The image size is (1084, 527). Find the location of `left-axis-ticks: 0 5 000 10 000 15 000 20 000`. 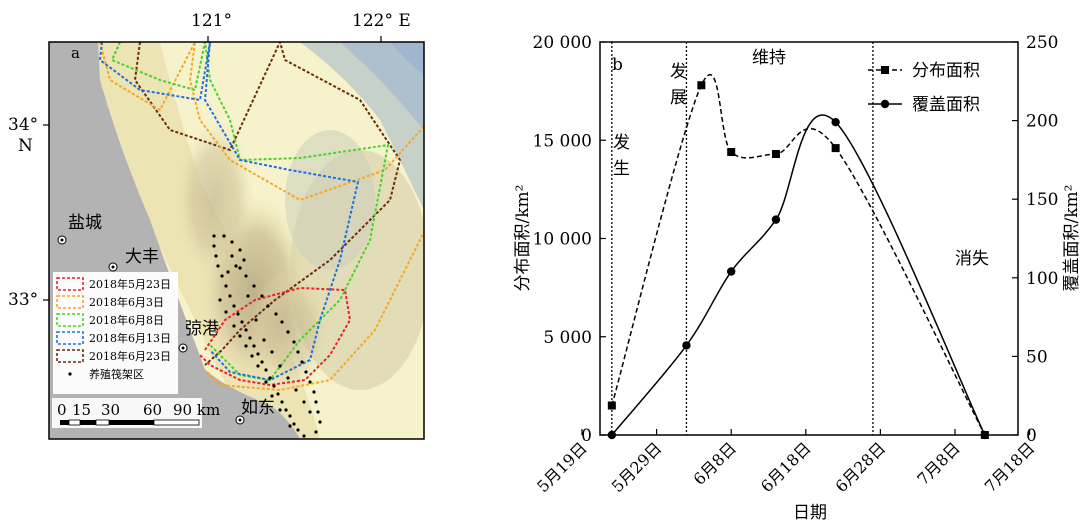

left-axis-ticks: 0 5 000 10 000 15 000 20 000 is located at coordinates (569, 239).